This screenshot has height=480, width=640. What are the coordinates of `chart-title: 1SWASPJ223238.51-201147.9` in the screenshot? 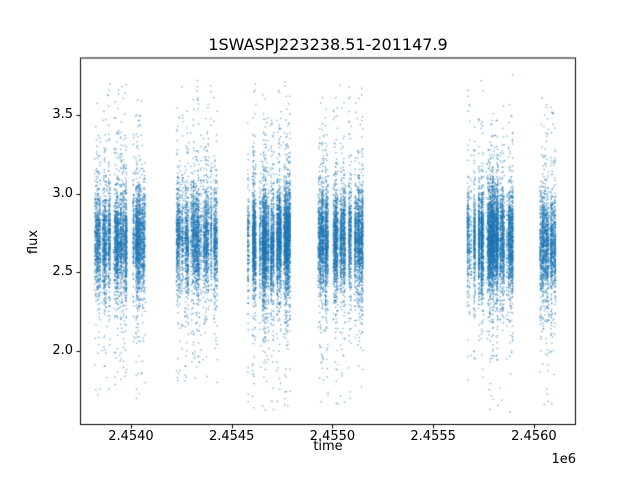 It's located at (328, 44).